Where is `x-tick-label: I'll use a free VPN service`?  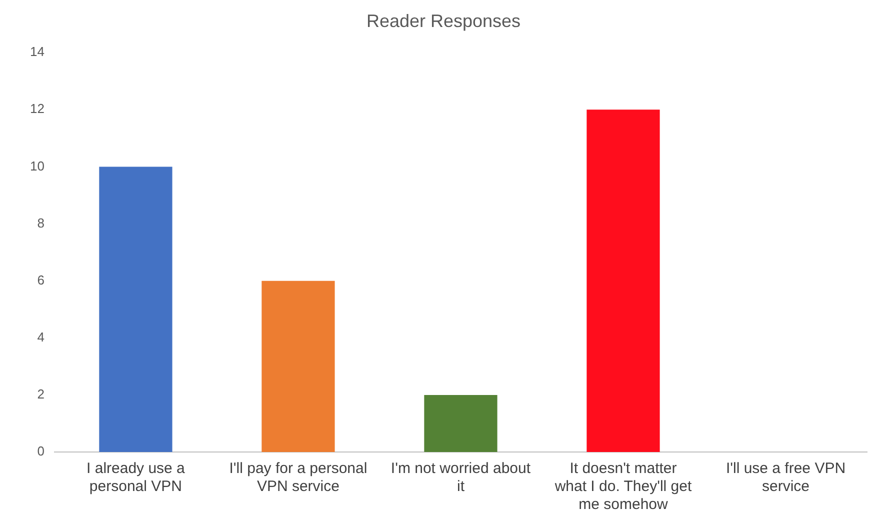 x-tick-label: I'll use a free VPN service is located at coordinates (786, 478).